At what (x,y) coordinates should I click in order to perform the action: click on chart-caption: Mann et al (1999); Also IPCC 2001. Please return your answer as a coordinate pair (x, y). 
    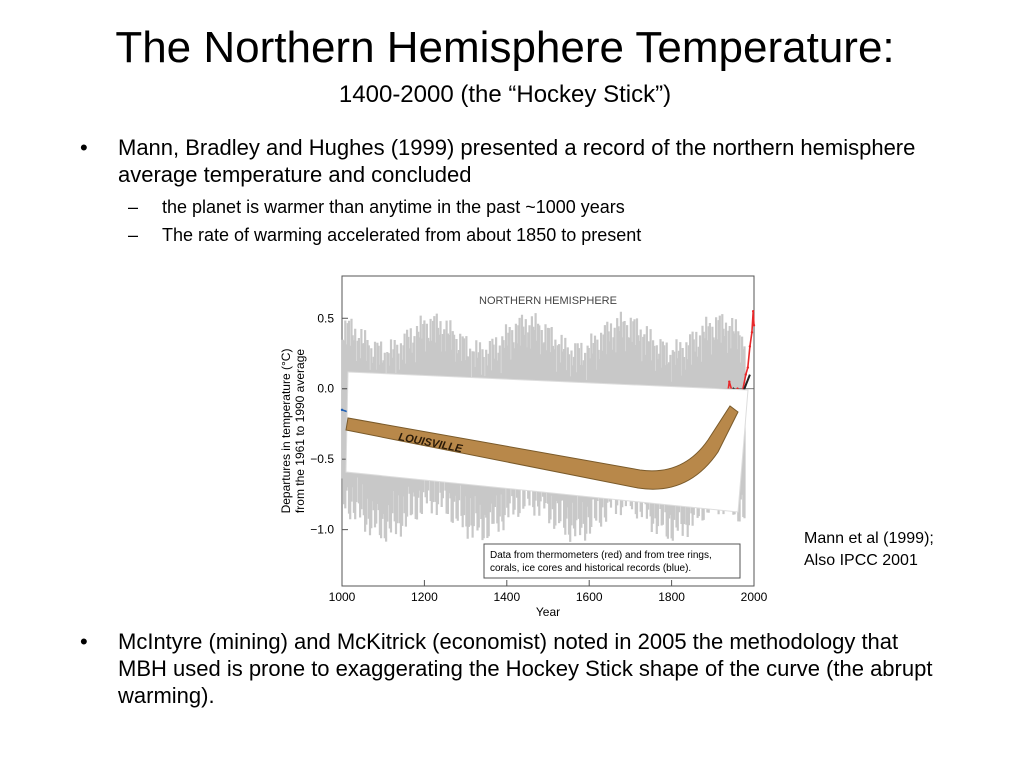
    Looking at the image, I should click on (869, 550).